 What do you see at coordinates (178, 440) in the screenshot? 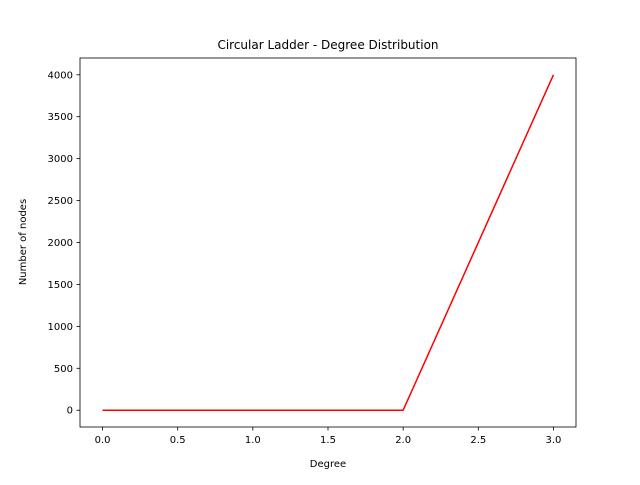
I see `x-tick-label: 0.5` at bounding box center [178, 440].